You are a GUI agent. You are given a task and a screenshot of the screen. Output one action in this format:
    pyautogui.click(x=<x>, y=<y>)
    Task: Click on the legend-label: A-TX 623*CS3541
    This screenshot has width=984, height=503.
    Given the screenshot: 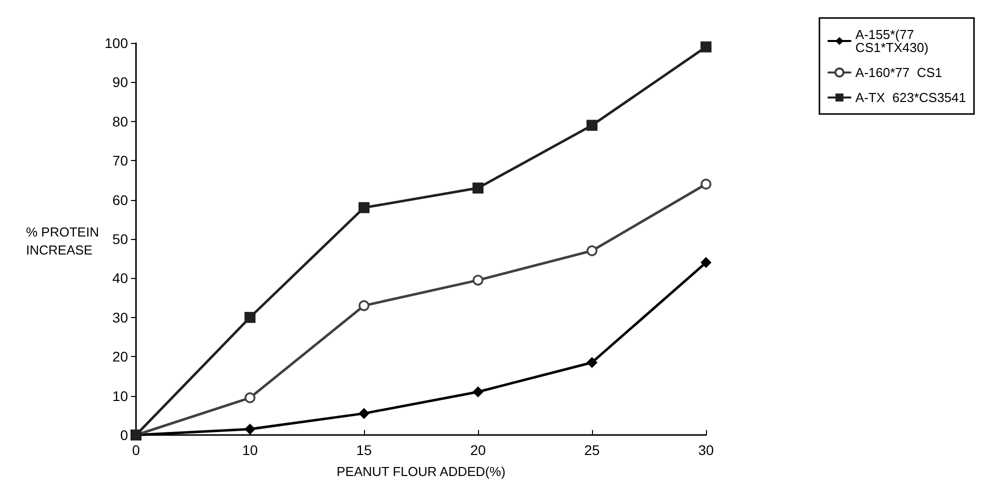 What is the action you would take?
    pyautogui.click(x=910, y=97)
    